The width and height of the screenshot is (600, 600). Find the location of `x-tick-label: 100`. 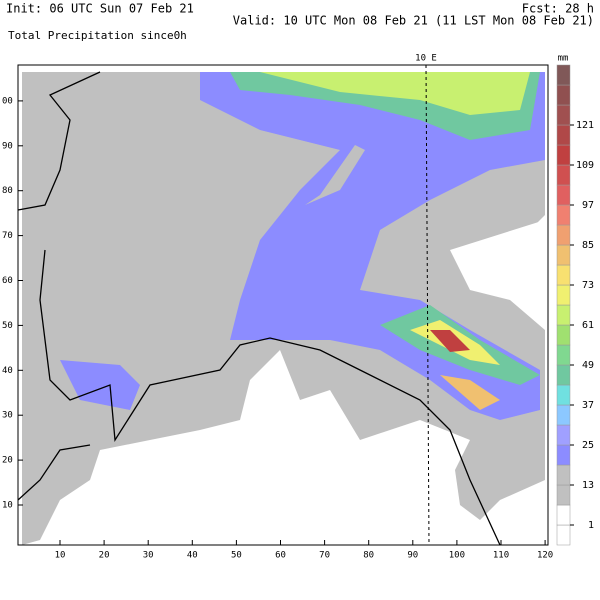

x-tick-label: 100 is located at coordinates (457, 556).